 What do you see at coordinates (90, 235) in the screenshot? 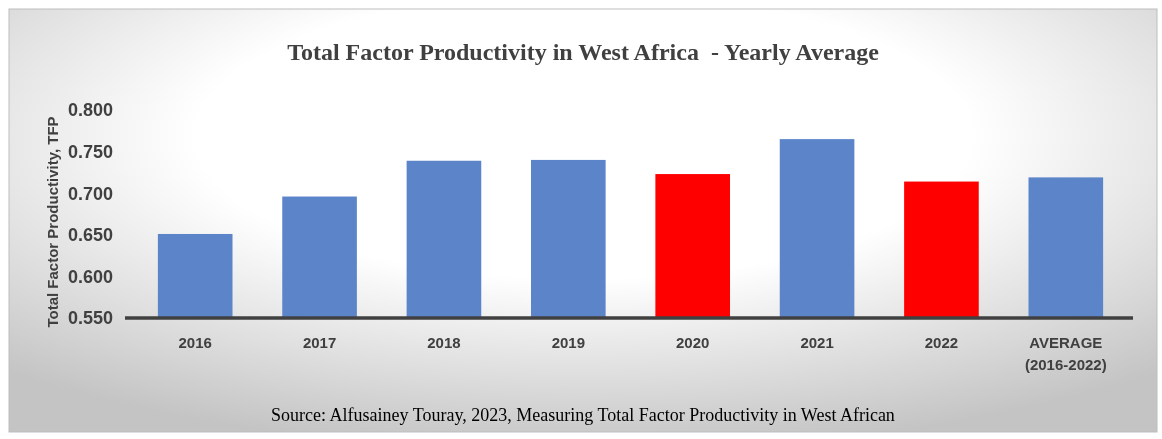
I see `y-tick-label: 0.650` at bounding box center [90, 235].